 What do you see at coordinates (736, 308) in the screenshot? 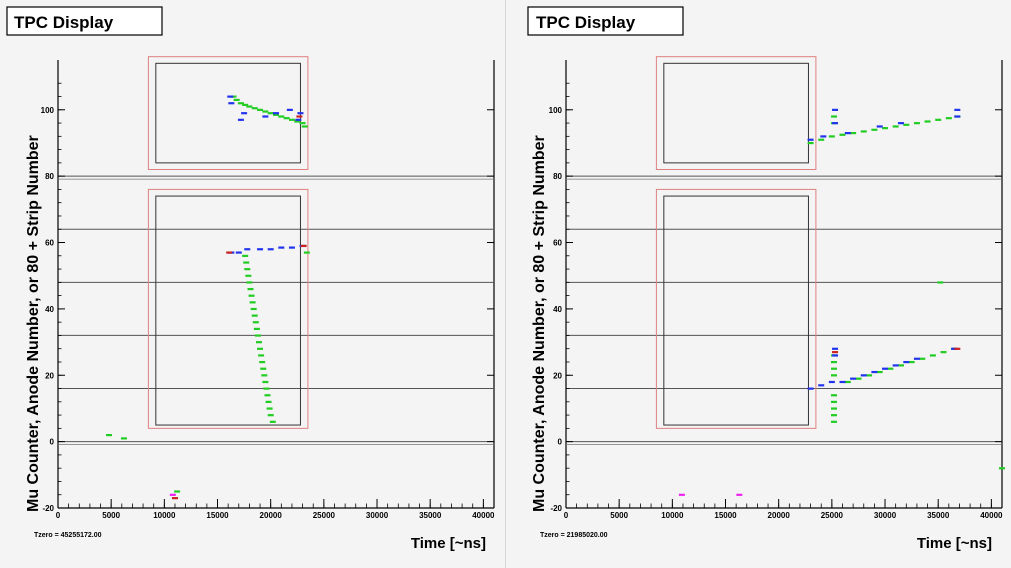
I see `anode-window-outer` at bounding box center [736, 308].